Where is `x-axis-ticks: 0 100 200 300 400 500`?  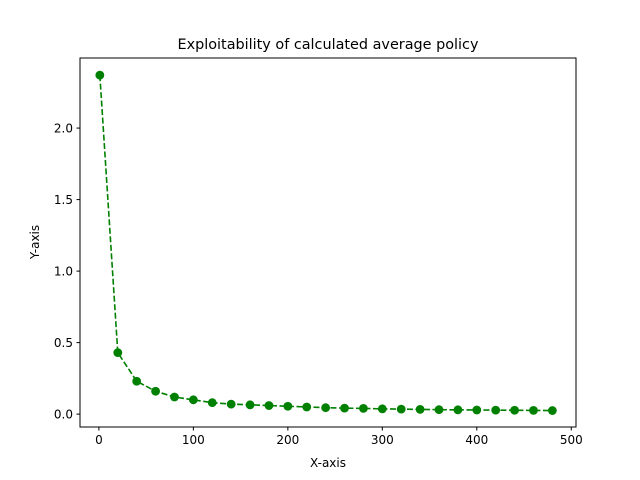
x-axis-ticks: 0 100 200 300 400 500 is located at coordinates (339, 437).